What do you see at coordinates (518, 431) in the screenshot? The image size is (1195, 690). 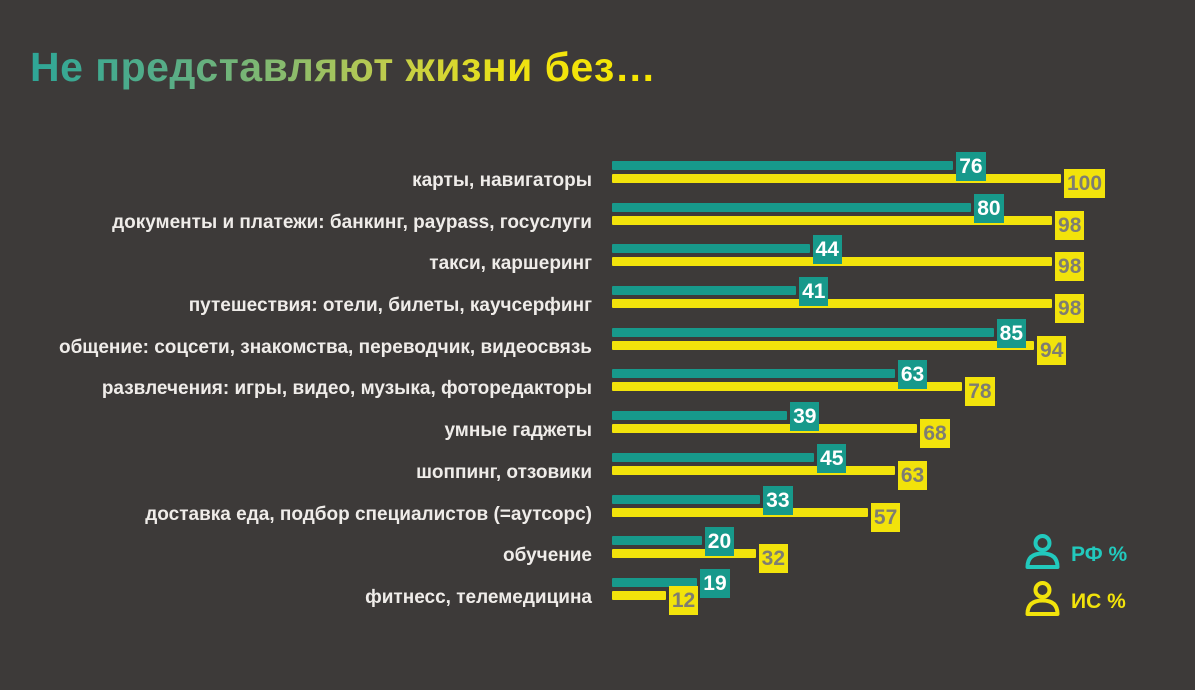 I see `category-label: умные гаджеты` at bounding box center [518, 431].